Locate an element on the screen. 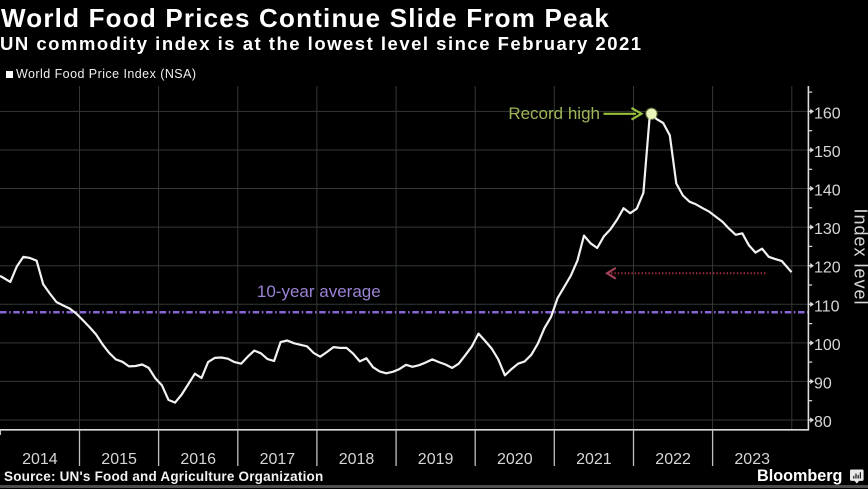 This screenshot has width=868, height=489. svg-text: 2023 is located at coordinates (752, 459).